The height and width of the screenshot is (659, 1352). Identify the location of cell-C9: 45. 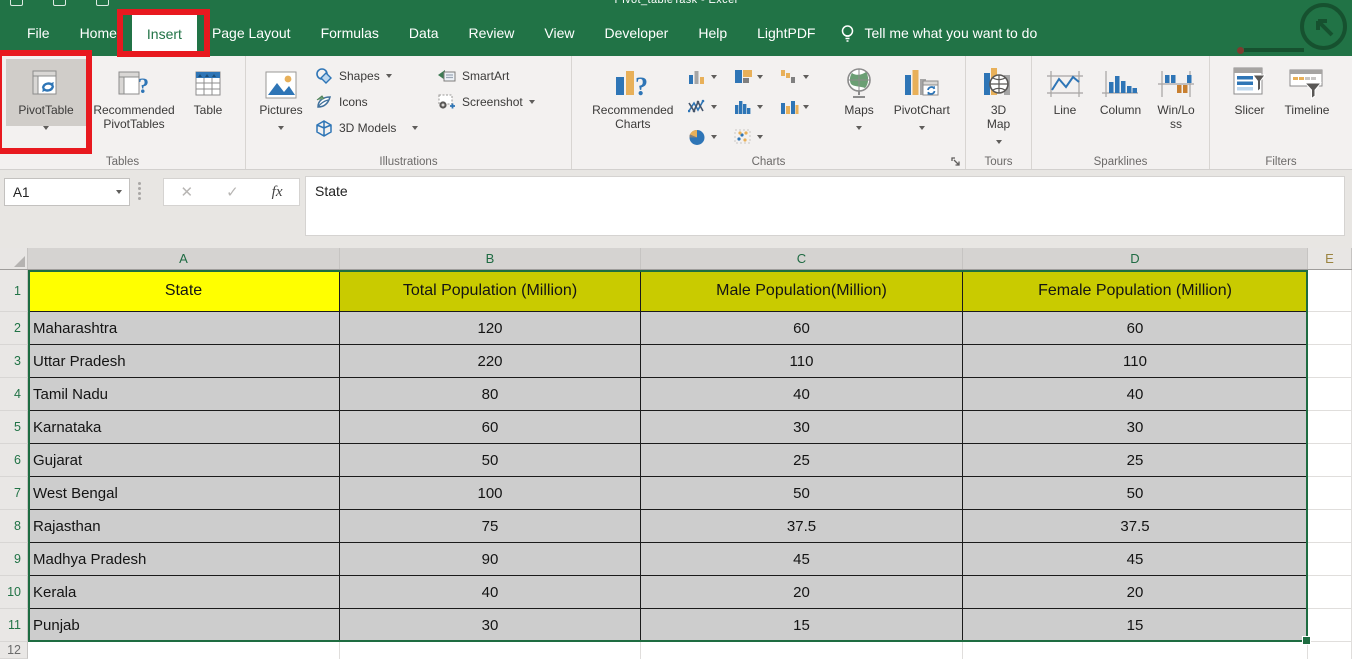
(802, 559).